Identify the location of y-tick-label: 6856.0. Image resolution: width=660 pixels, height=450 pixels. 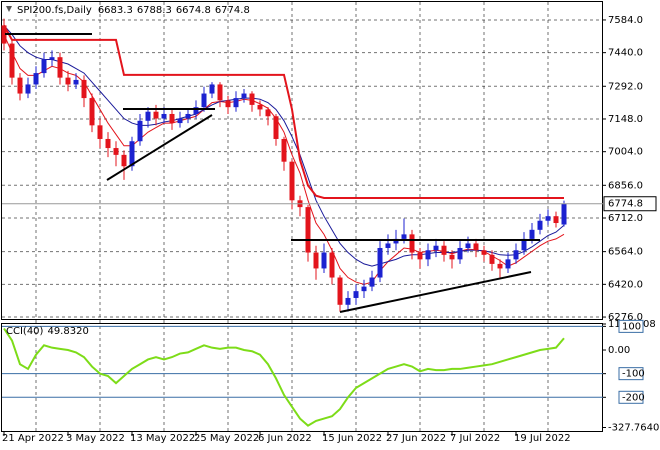
(625, 185).